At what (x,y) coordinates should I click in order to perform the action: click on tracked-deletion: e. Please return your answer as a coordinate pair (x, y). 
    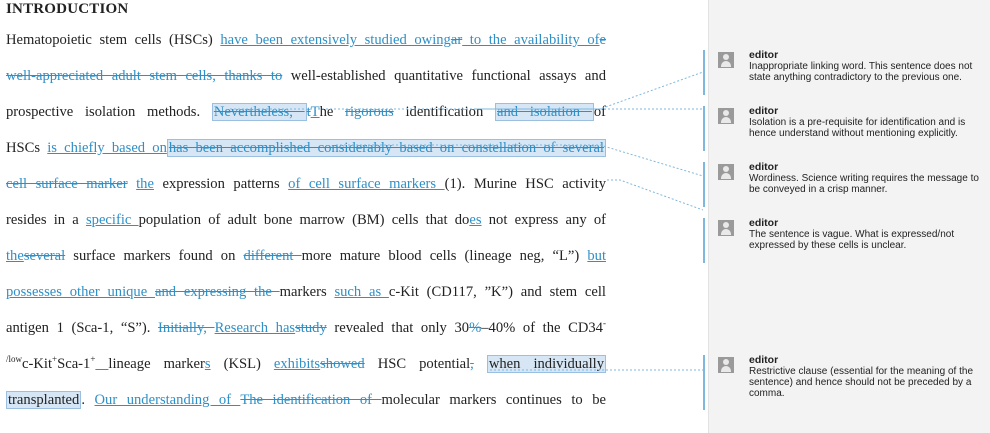
    Looking at the image, I should click on (602, 40).